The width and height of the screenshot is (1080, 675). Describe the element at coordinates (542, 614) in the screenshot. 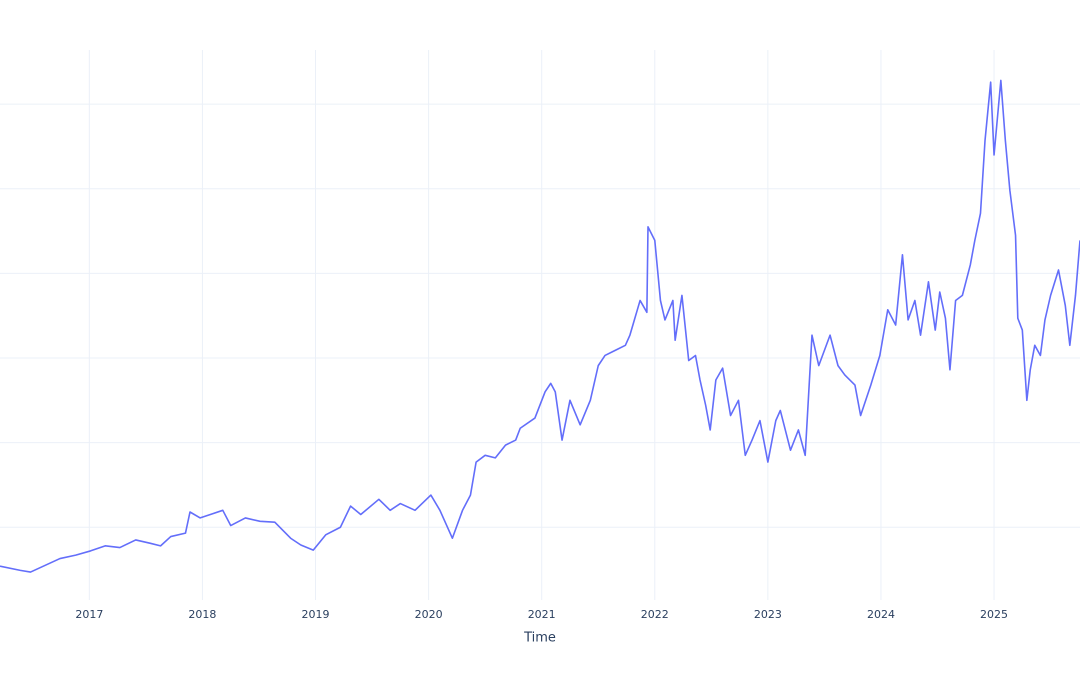

I see `x-tick-label: 2021` at that location.